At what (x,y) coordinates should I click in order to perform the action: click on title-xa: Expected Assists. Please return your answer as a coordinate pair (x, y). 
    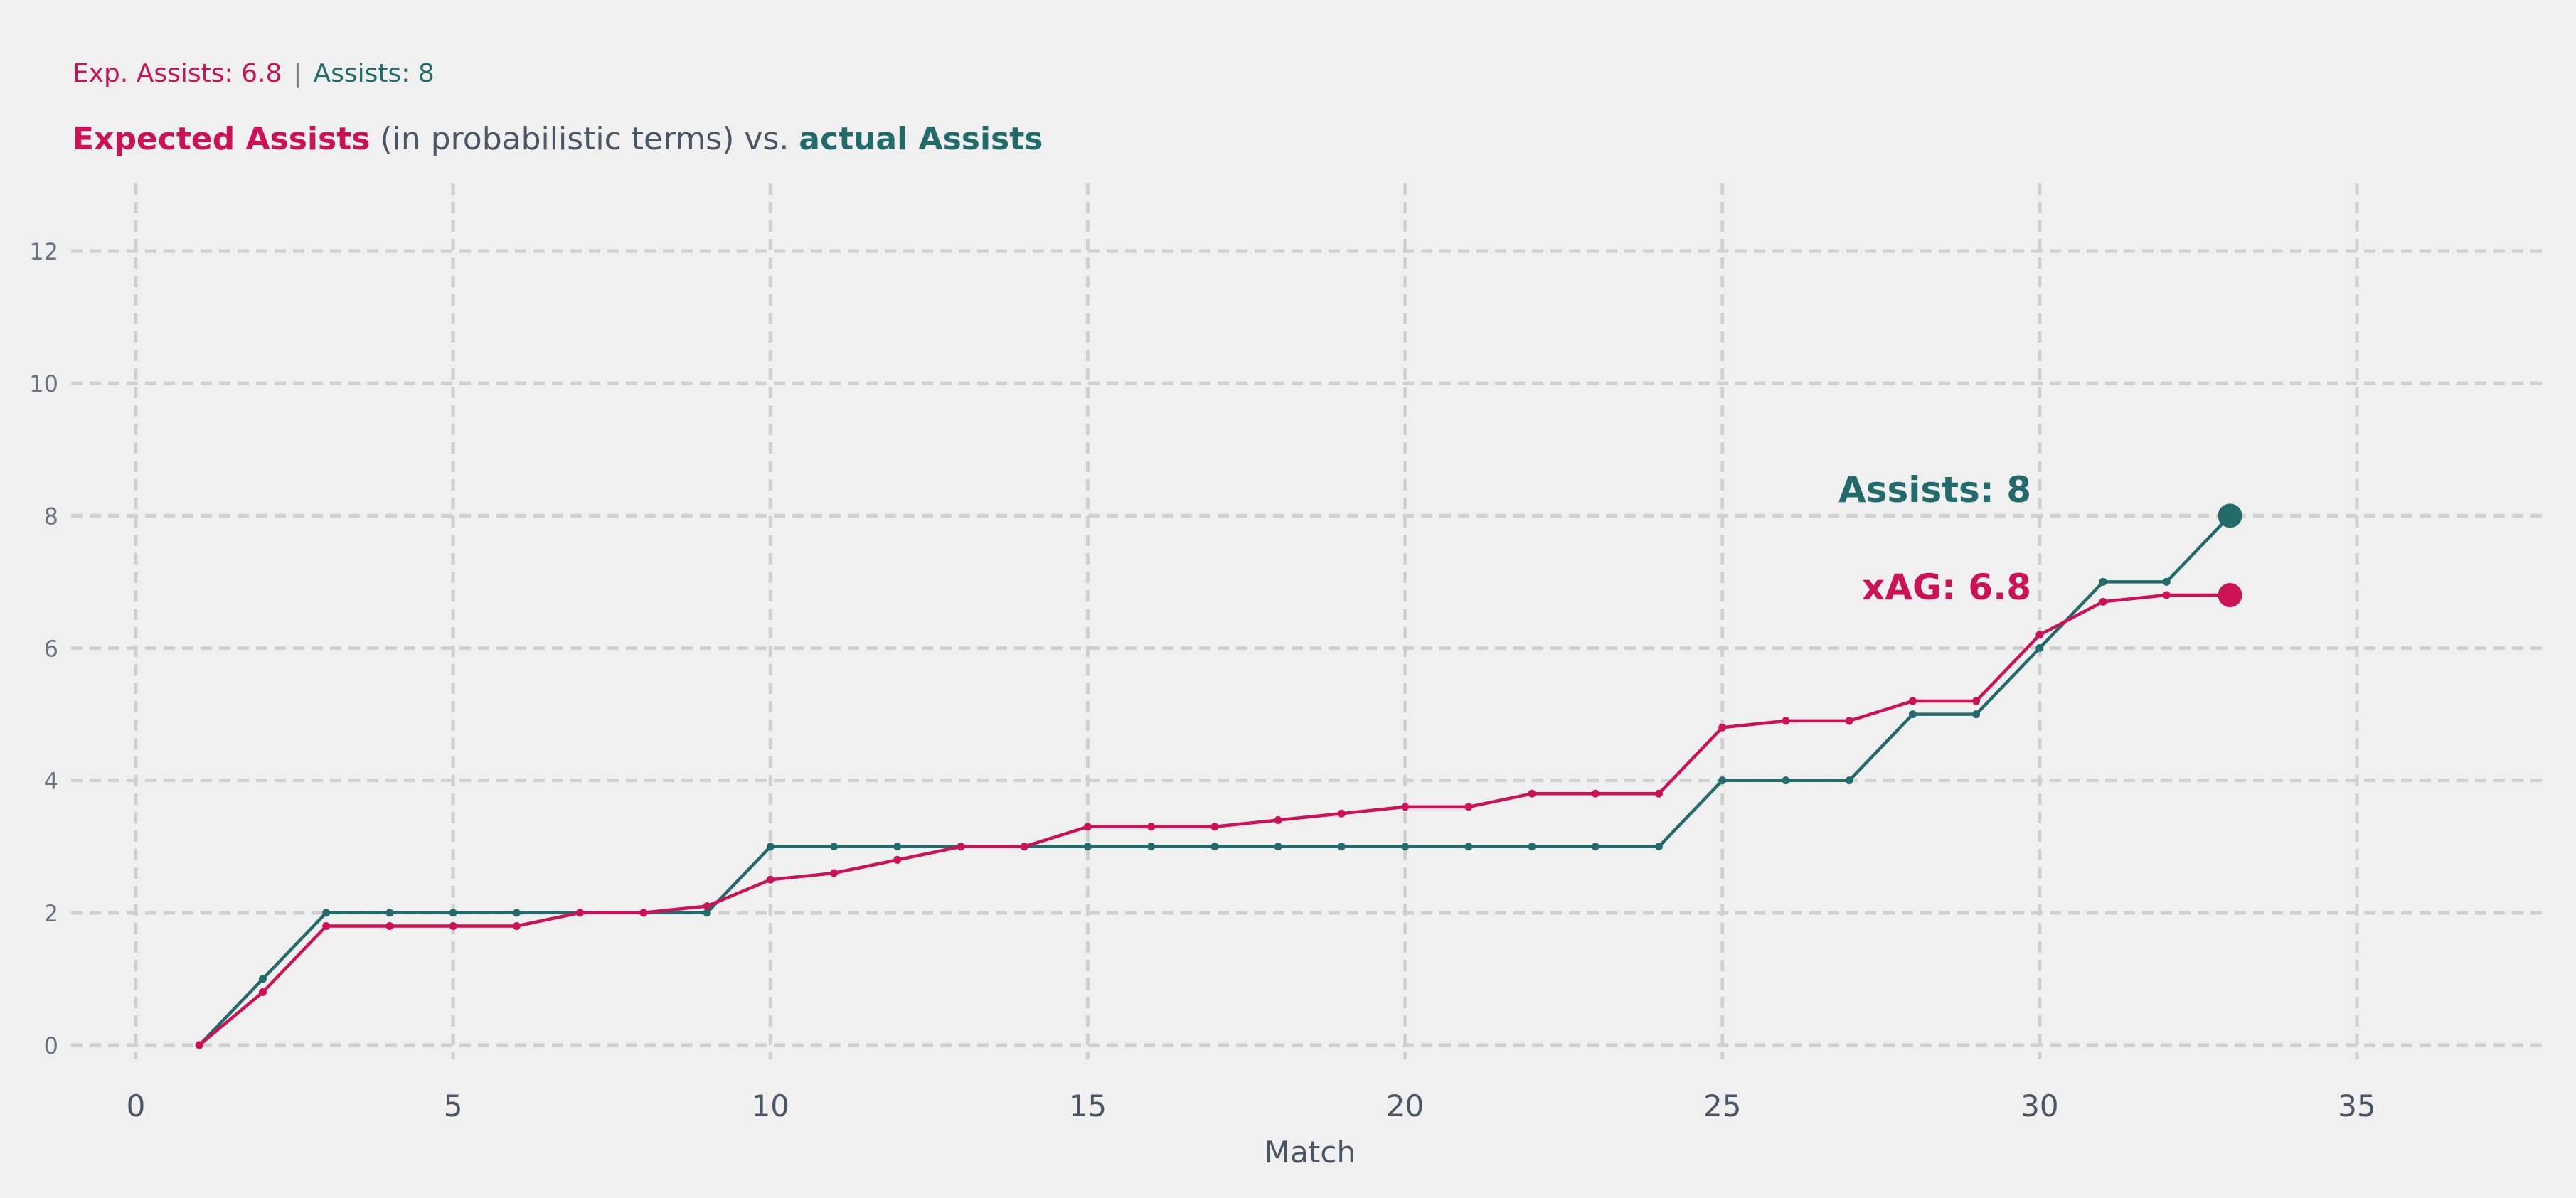
    Looking at the image, I should click on (222, 139).